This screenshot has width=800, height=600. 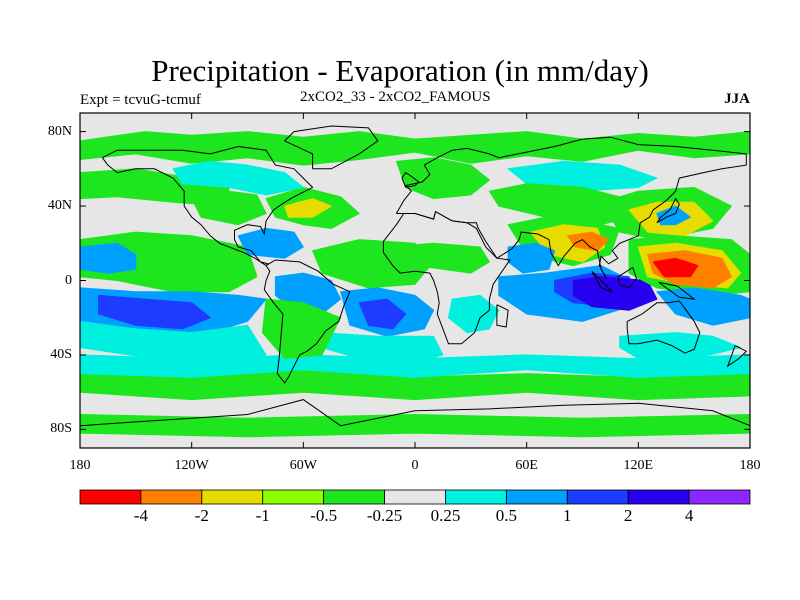 I want to click on lat-tick-label: 80S, so click(x=61, y=429).